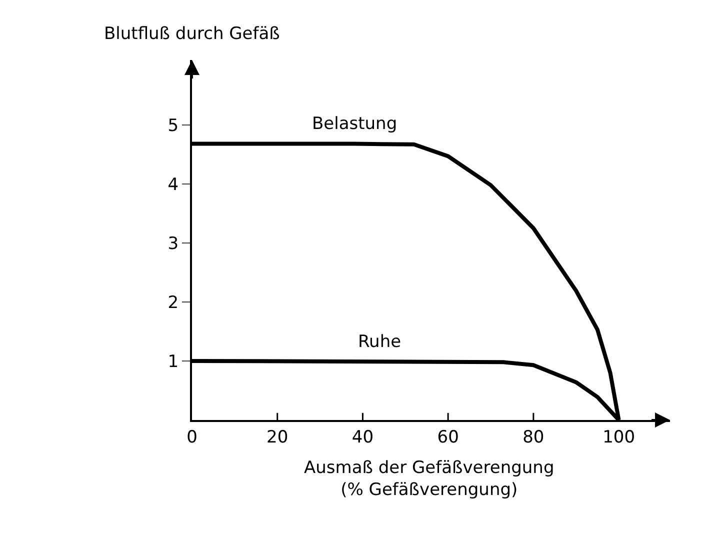 The width and height of the screenshot is (720, 540). Describe the element at coordinates (173, 362) in the screenshot. I see `y-tick-label: 1` at that location.